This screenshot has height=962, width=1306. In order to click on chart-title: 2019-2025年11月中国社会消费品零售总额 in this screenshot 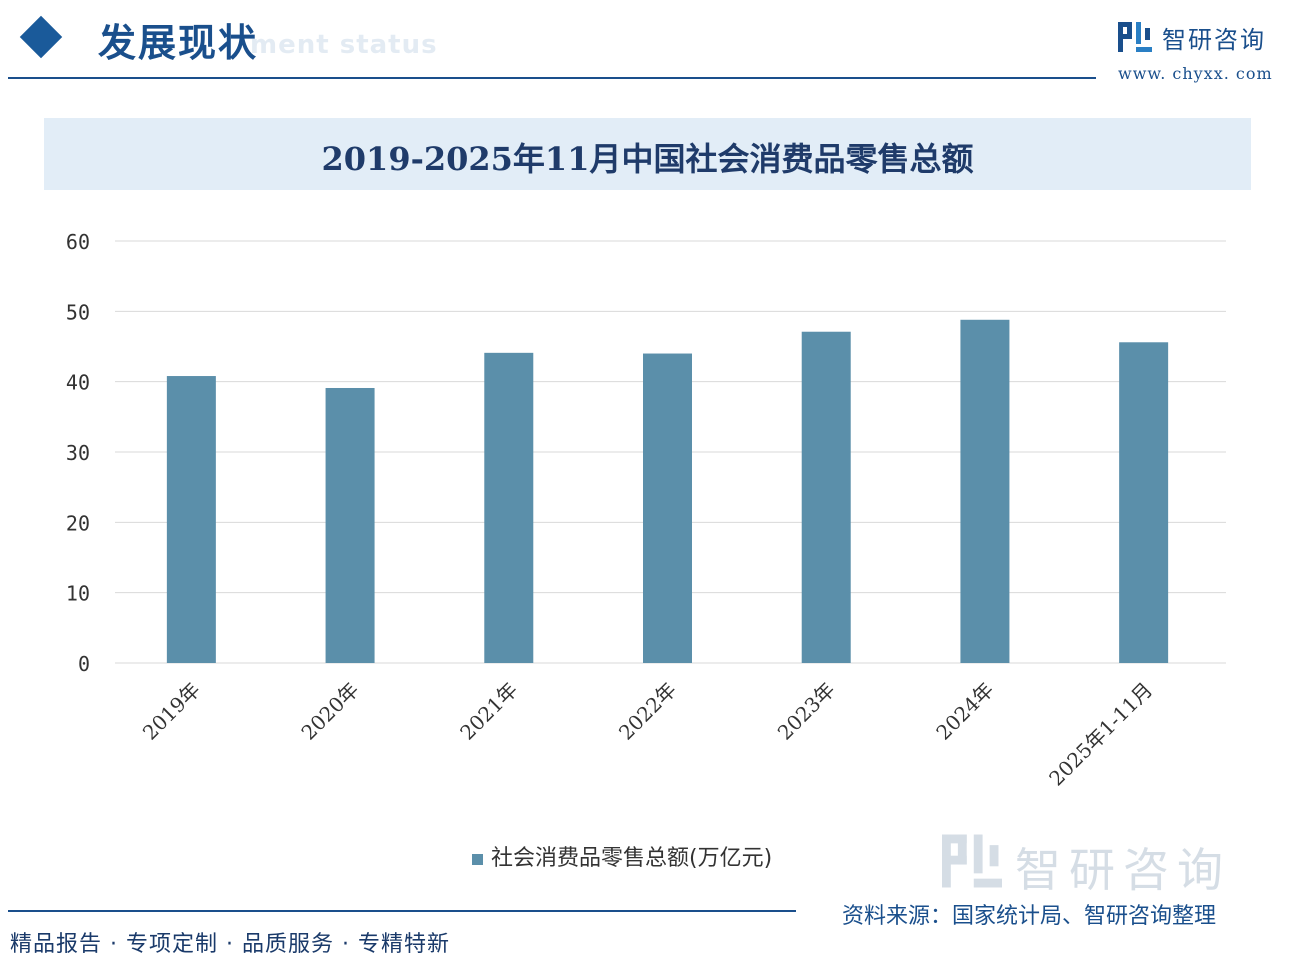, I will do `click(647, 159)`.